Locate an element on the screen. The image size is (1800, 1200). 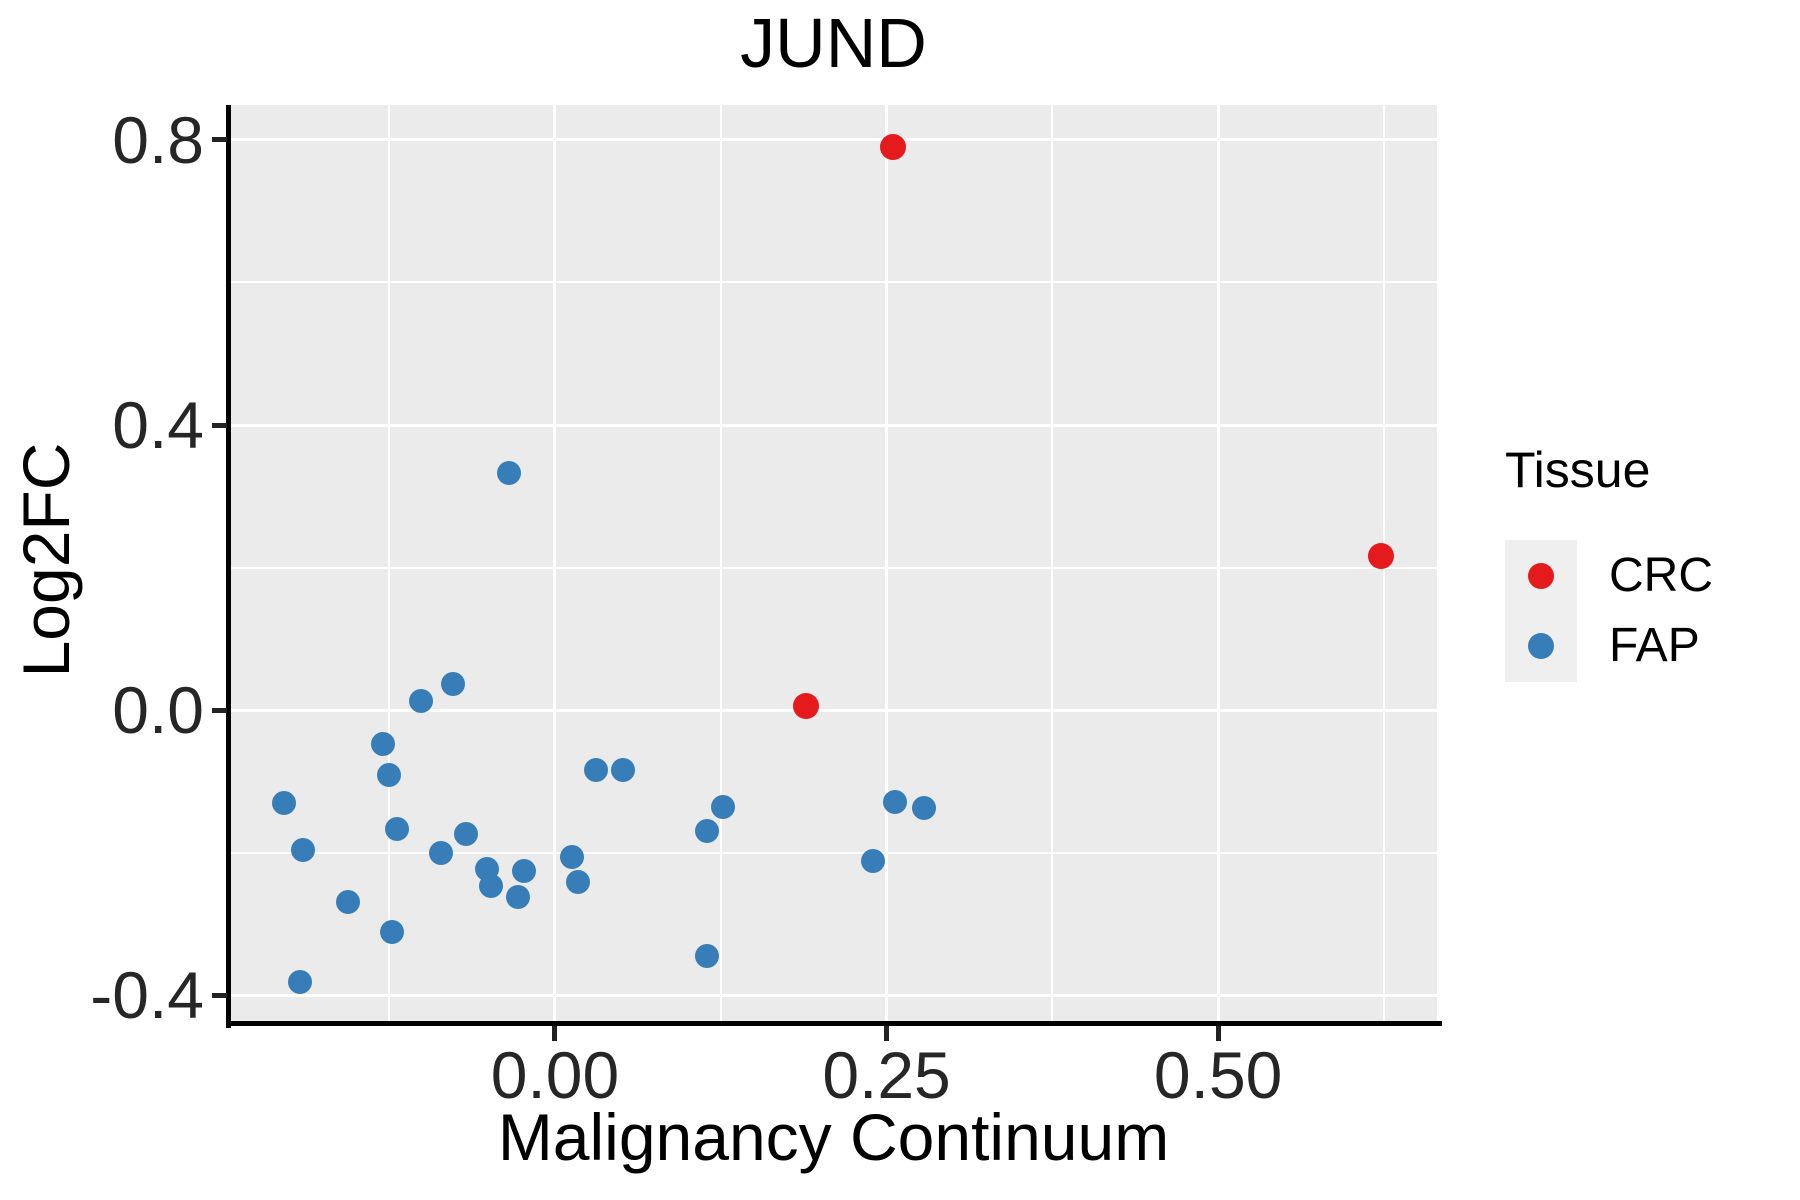
x-axis-line is located at coordinates (834, 1023).